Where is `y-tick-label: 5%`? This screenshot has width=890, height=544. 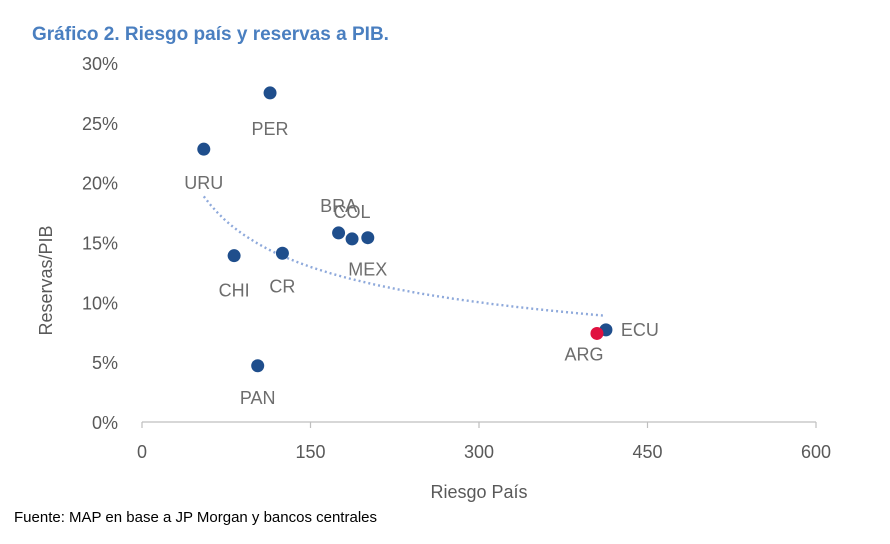 y-tick-label: 5% is located at coordinates (105, 363).